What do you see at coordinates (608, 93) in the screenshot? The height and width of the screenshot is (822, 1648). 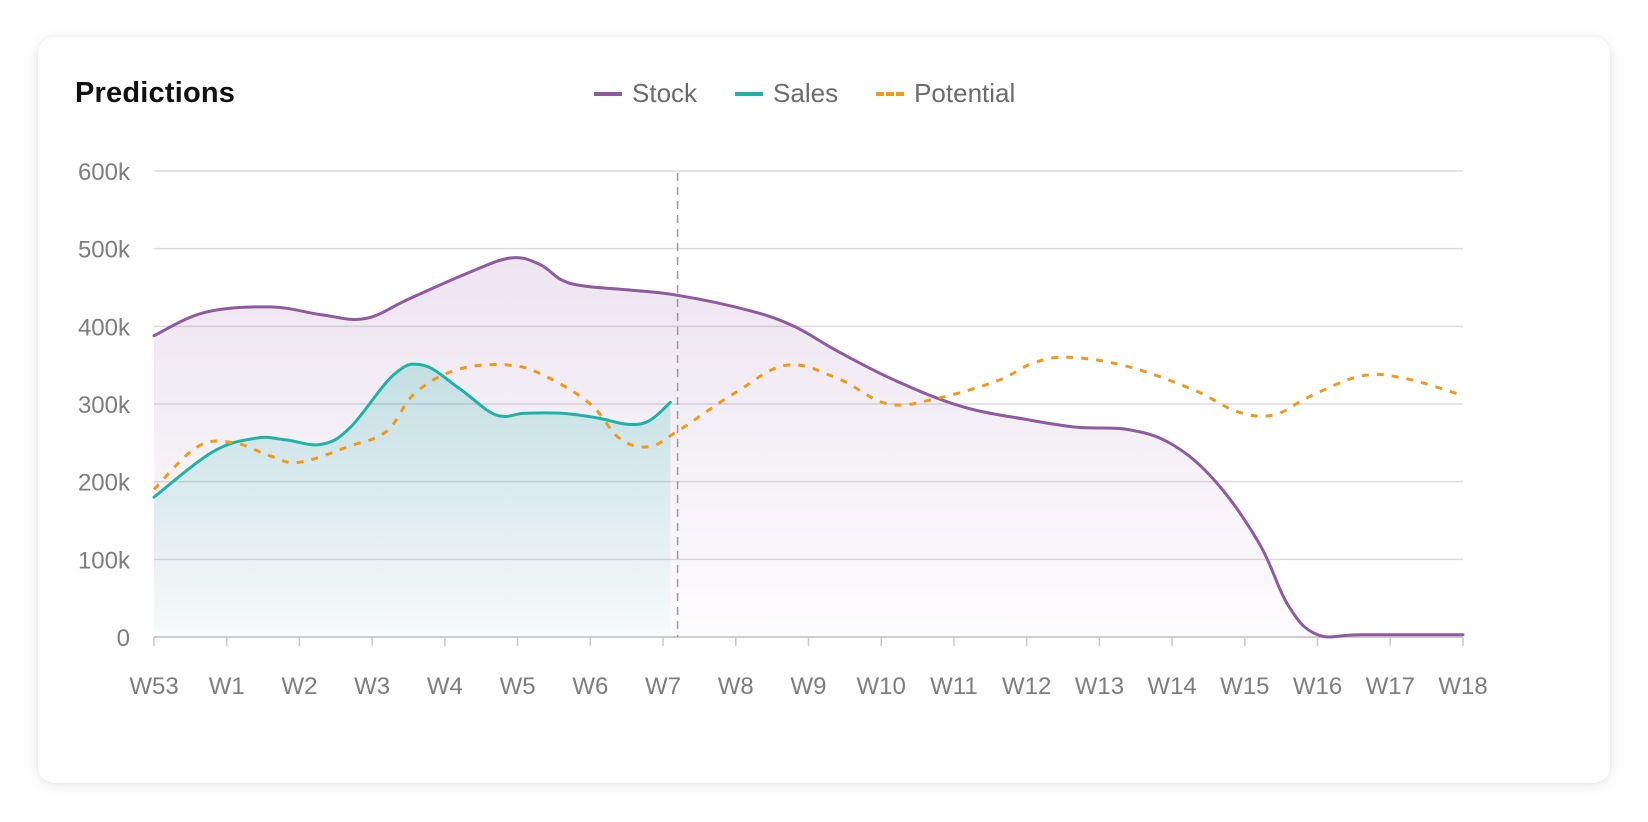 I see `legend-swatch-stock` at bounding box center [608, 93].